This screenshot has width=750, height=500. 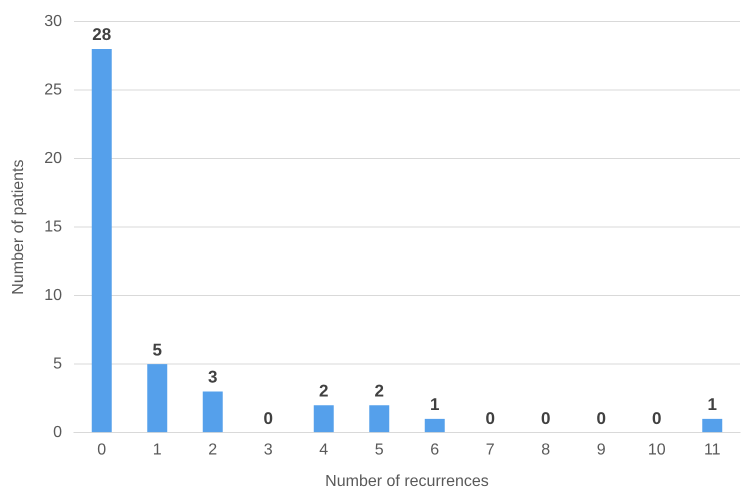 What do you see at coordinates (213, 377) in the screenshot?
I see `data-label: 3` at bounding box center [213, 377].